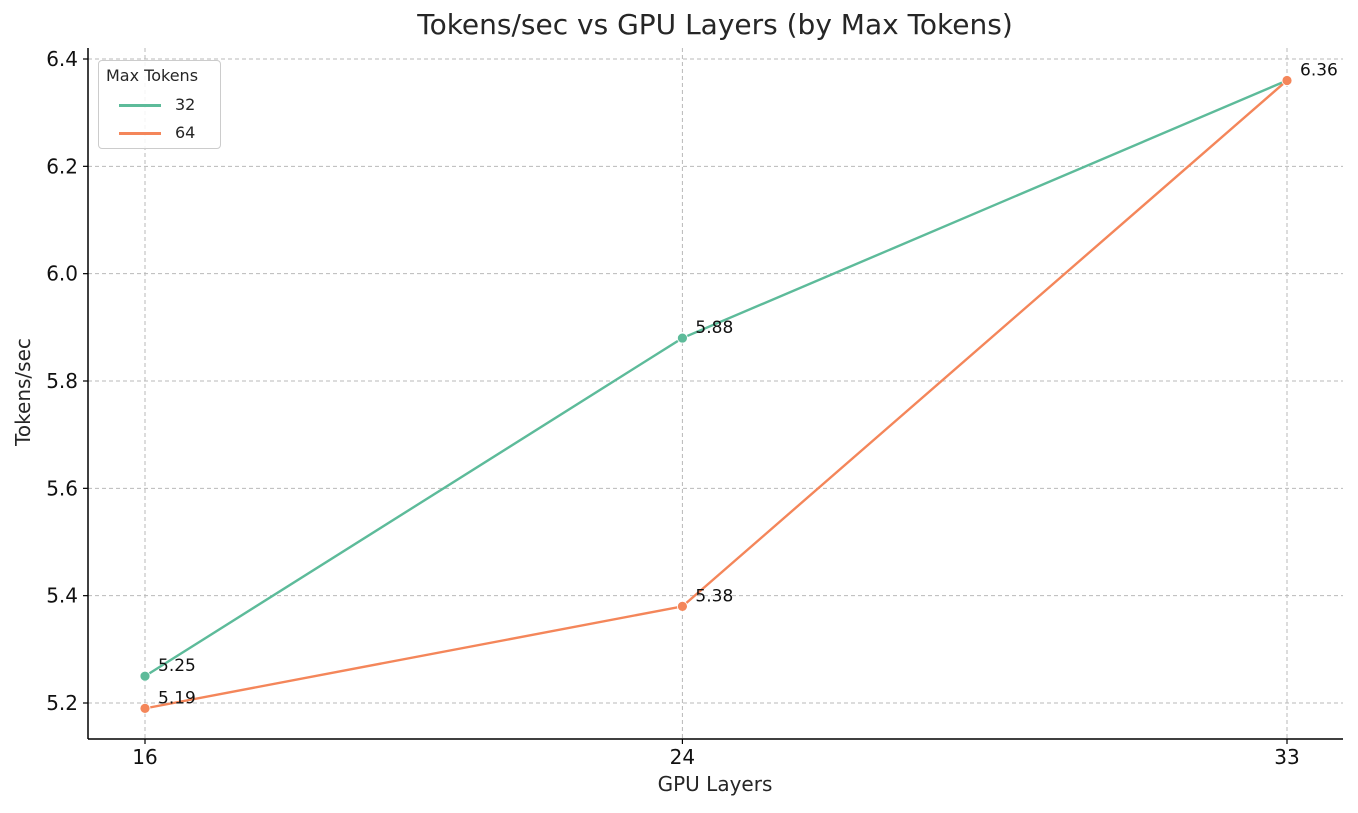 This screenshot has height=813, width=1358. Describe the element at coordinates (715, 784) in the screenshot. I see `x-axis-label: GPU Layers` at that location.